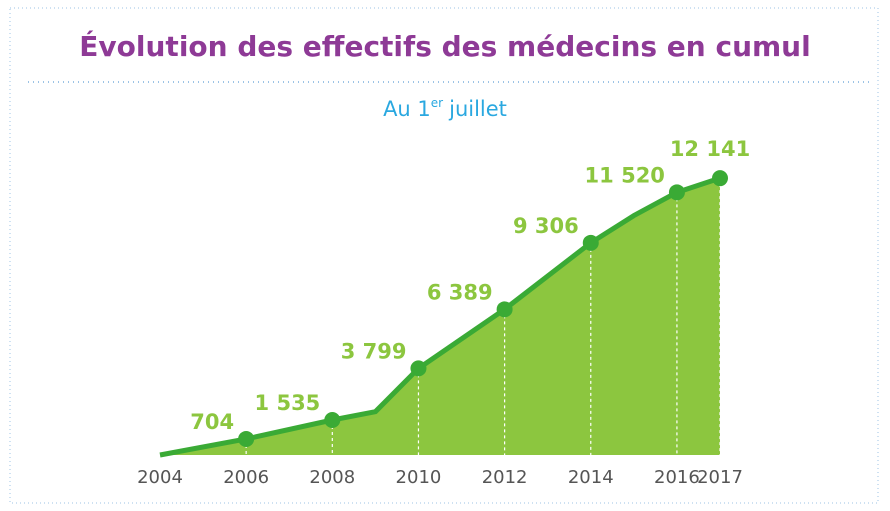 The image size is (890, 511). I want to click on x-tick-label: 2017, so click(720, 477).